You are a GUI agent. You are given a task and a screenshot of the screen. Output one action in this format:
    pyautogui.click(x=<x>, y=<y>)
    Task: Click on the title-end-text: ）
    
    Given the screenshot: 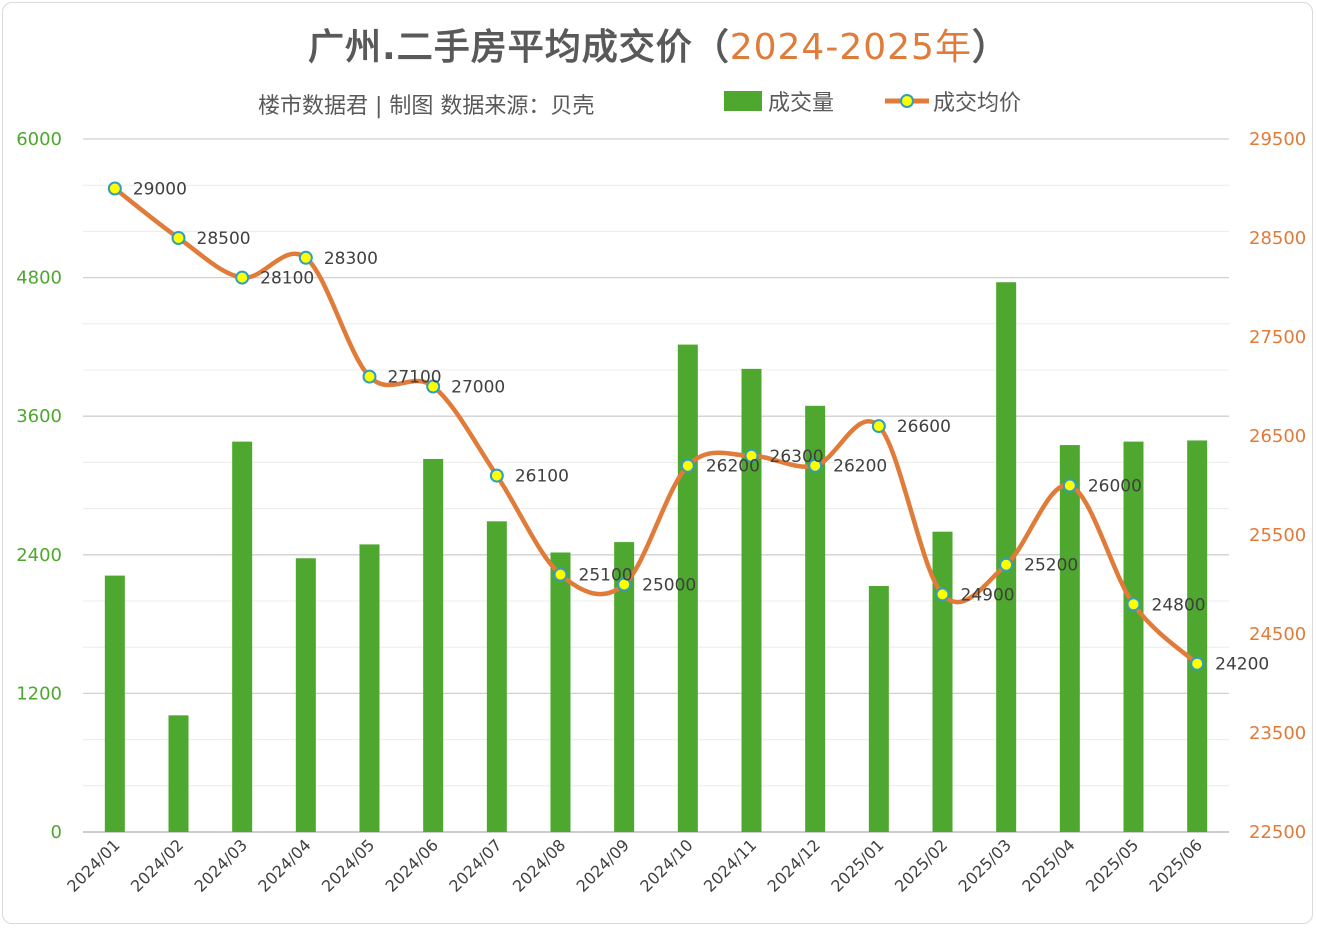 What is the action you would take?
    pyautogui.click(x=990, y=47)
    